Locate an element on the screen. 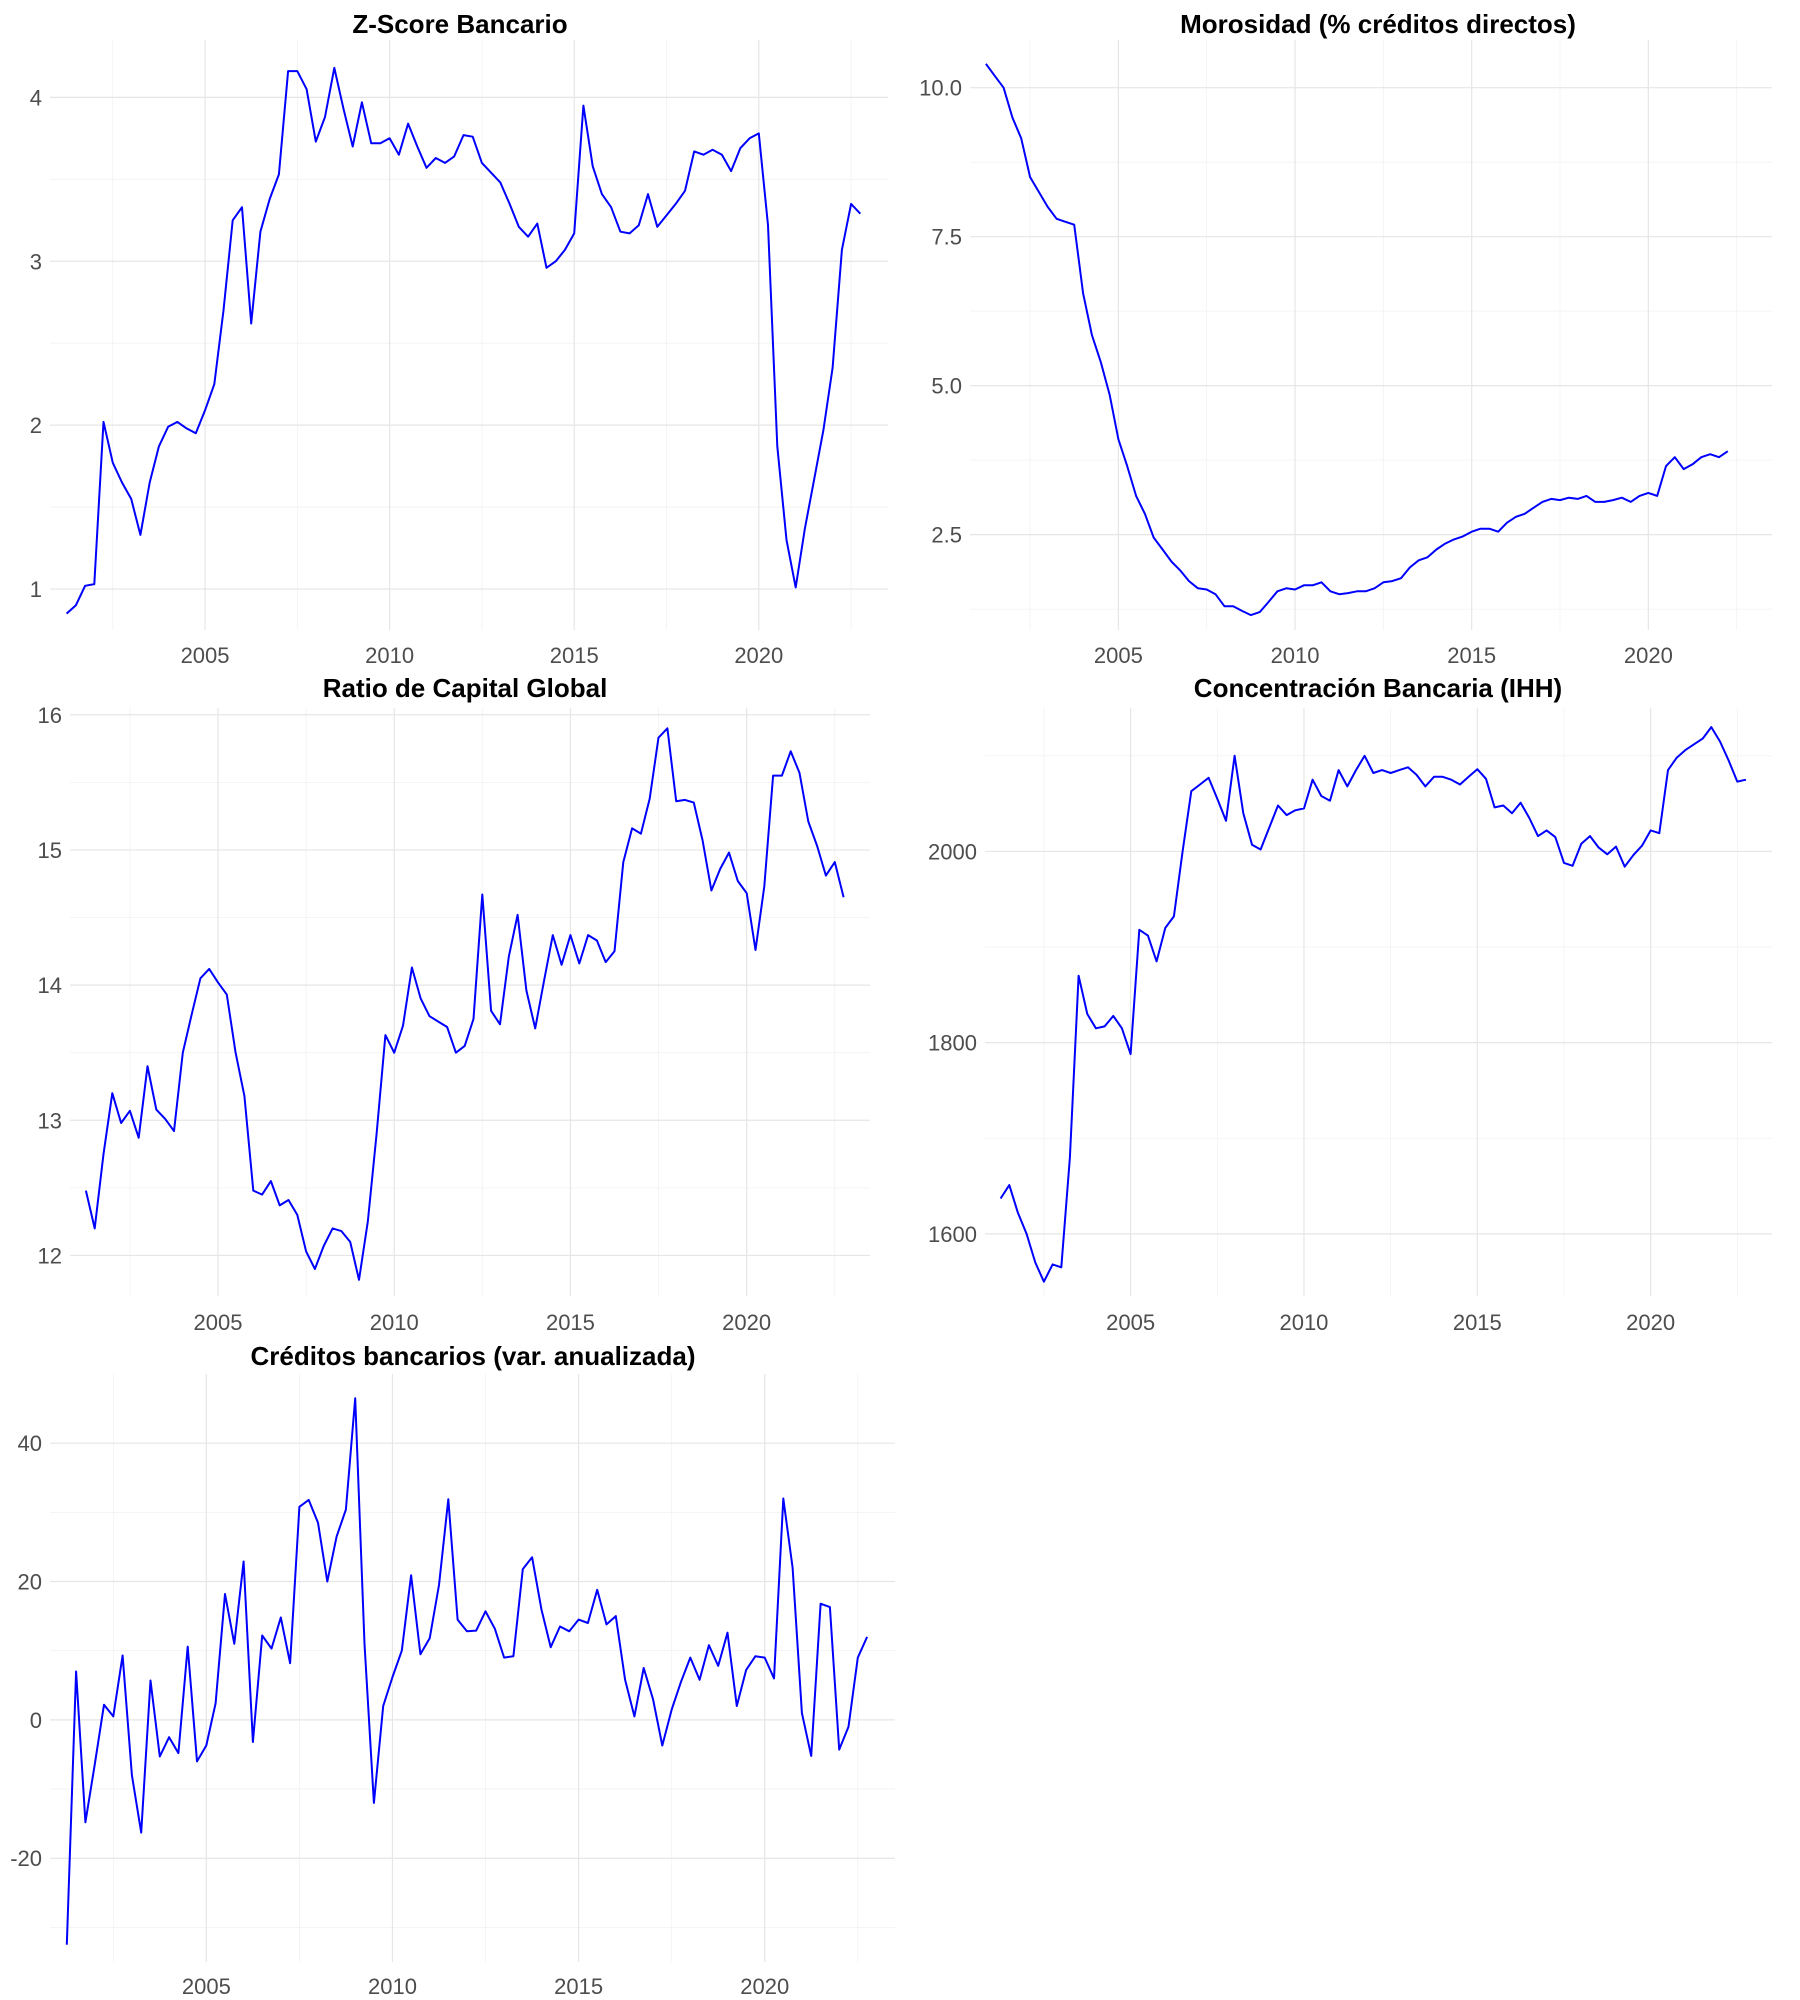 This screenshot has height=2000, width=1800. y-tick-label: 16 is located at coordinates (50, 715).